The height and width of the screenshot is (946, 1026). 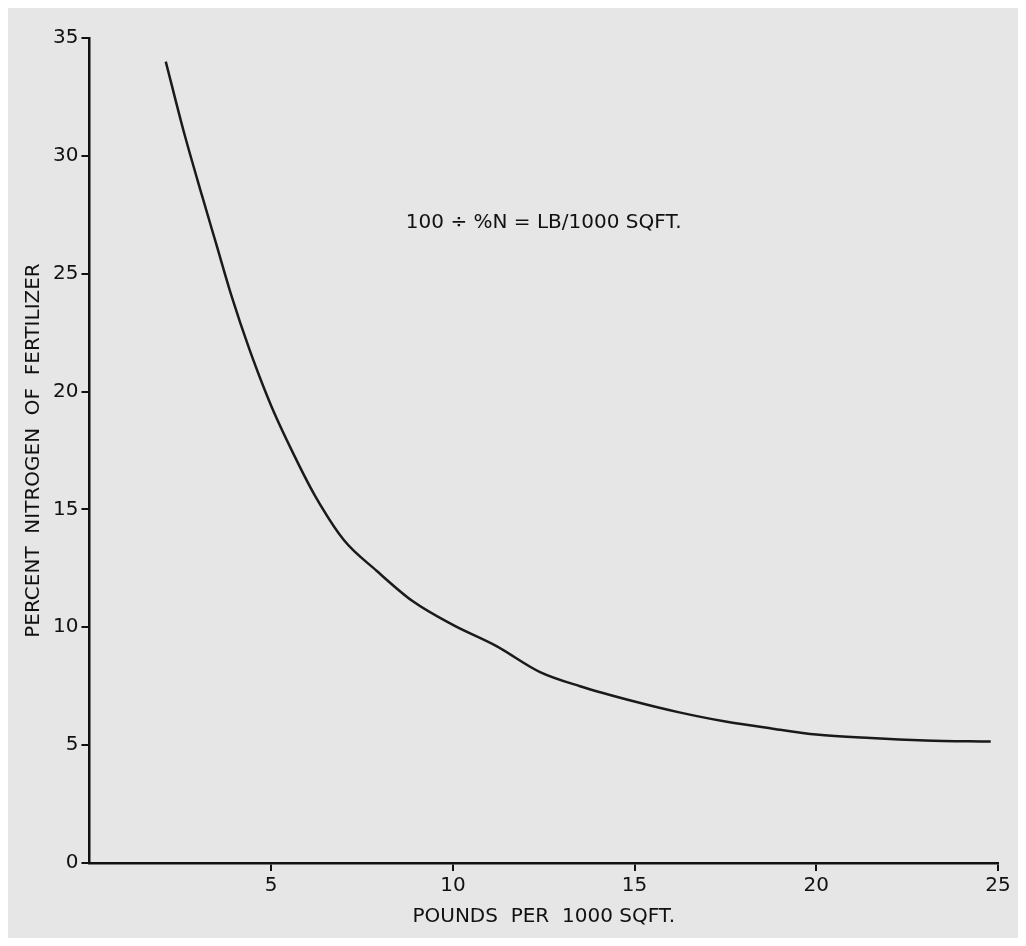 I want to click on y-tick-label: 0, so click(x=72, y=861).